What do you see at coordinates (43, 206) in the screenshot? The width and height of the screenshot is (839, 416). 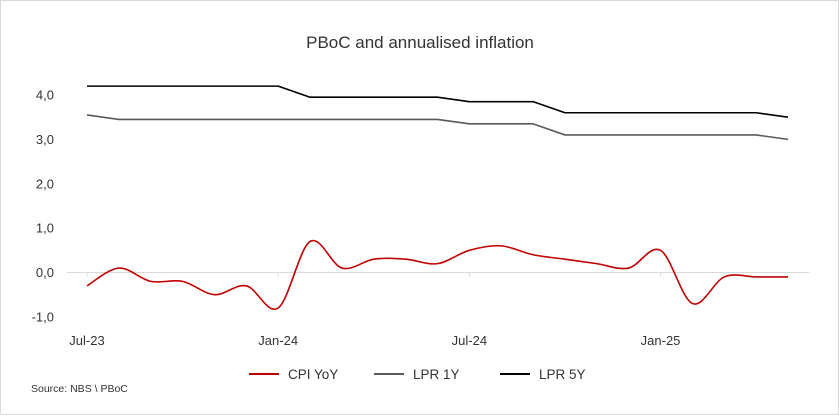 I see `y-axis-labels: 4,0 3,0 2,0 1,0 0,0 -1,0` at bounding box center [43, 206].